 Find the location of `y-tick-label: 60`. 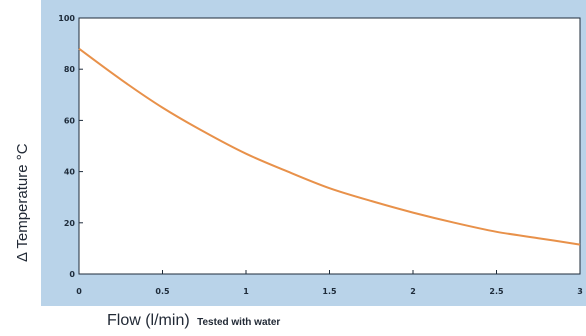

y-tick-label: 60 is located at coordinates (70, 120).